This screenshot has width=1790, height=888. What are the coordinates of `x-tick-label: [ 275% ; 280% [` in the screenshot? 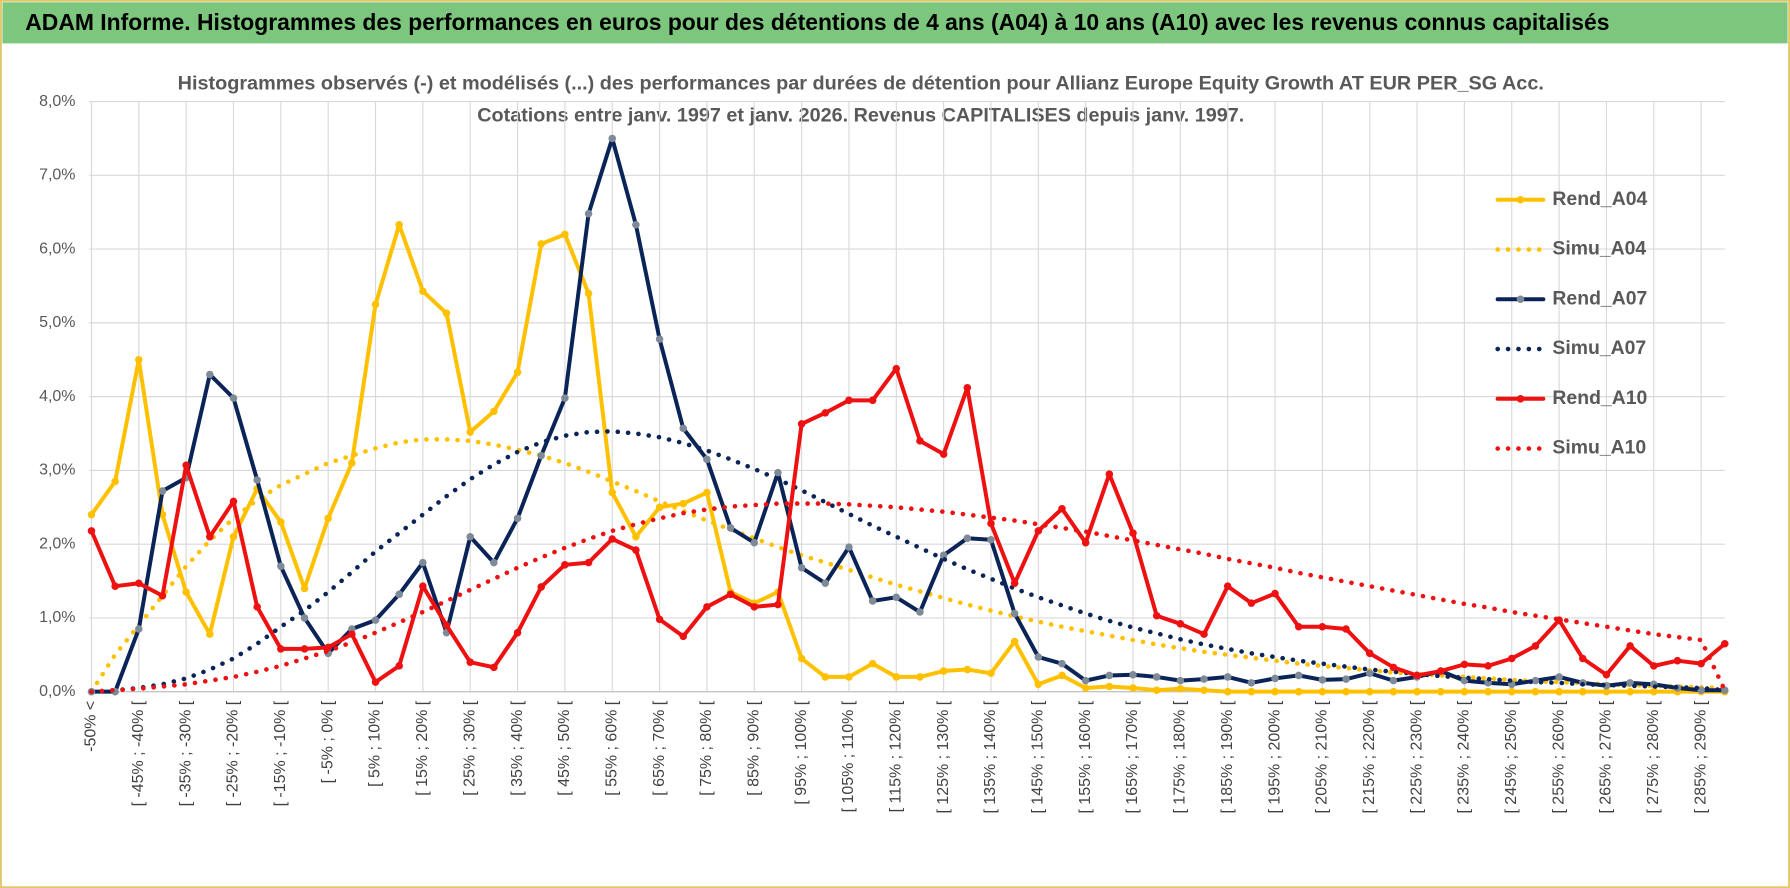 It's located at (1653, 756).